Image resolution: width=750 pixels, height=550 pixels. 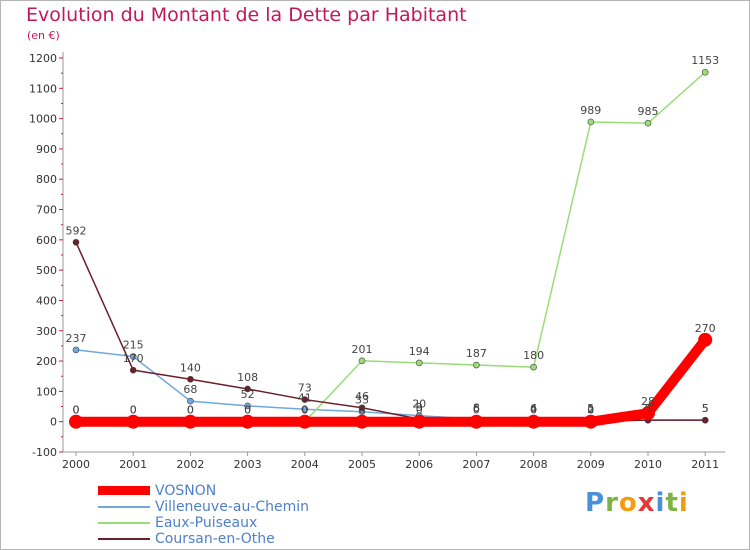 I want to click on data-label: 592, so click(x=76, y=230).